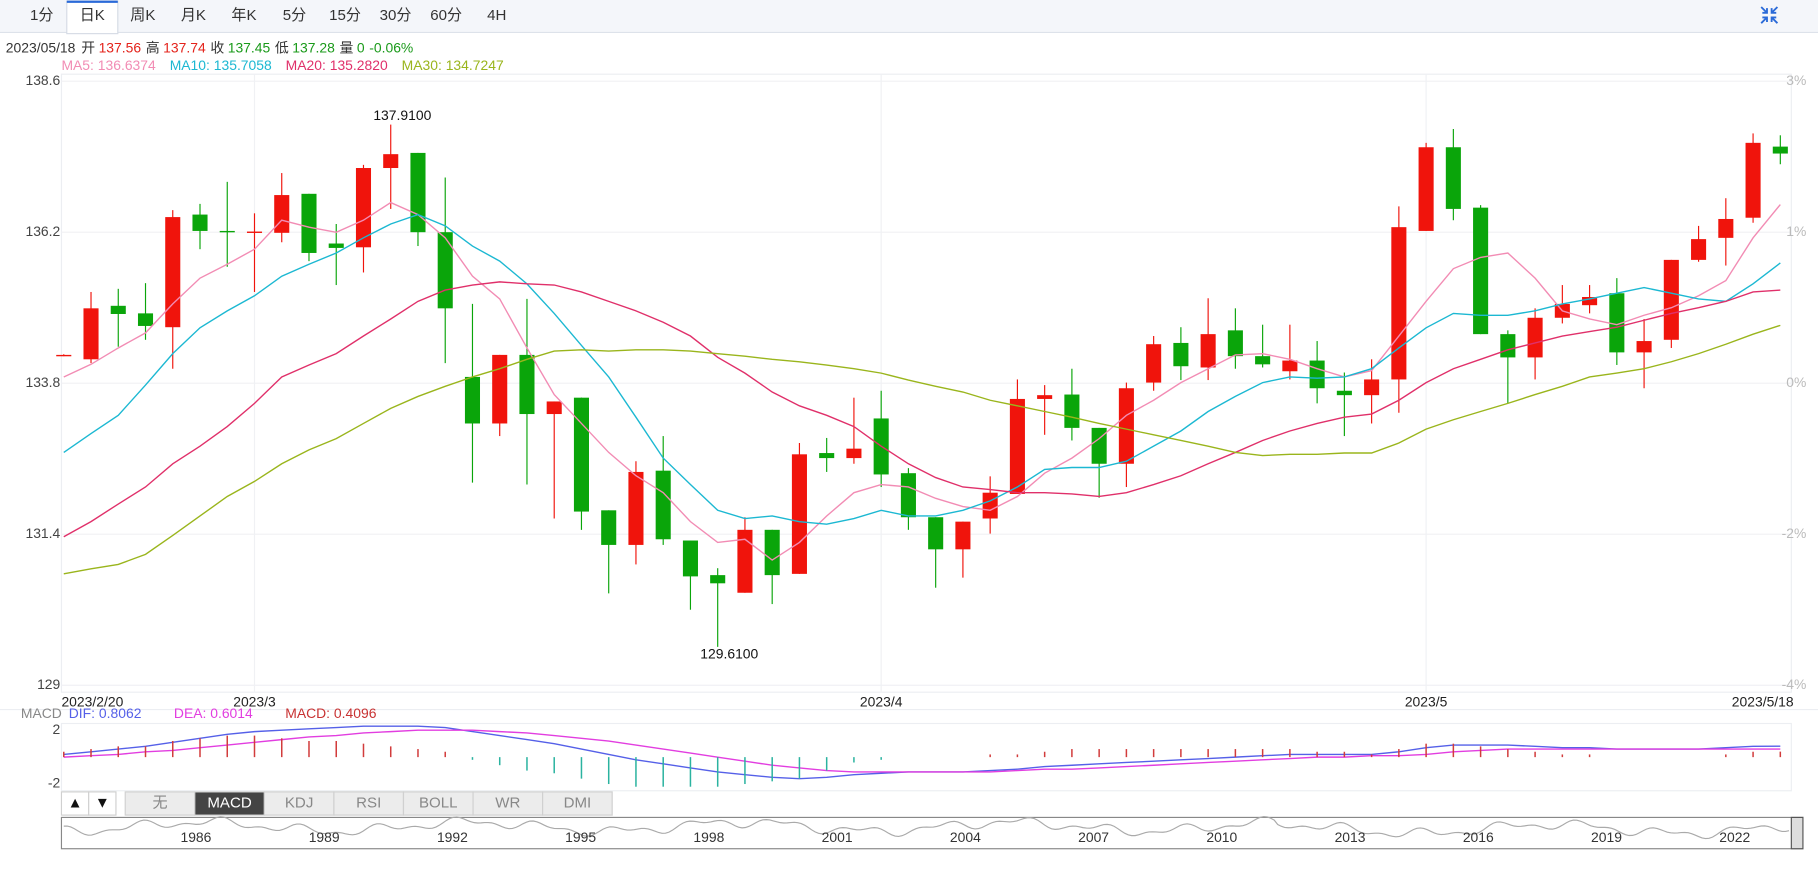 The image size is (1818, 887). I want to click on navigator-label: 2007, so click(1093, 837).